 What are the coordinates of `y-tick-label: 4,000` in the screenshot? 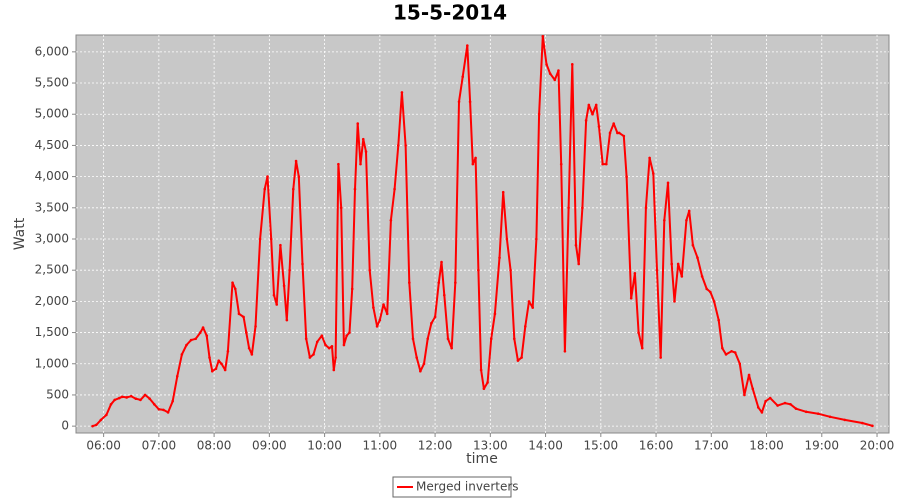 It's located at (52, 176).